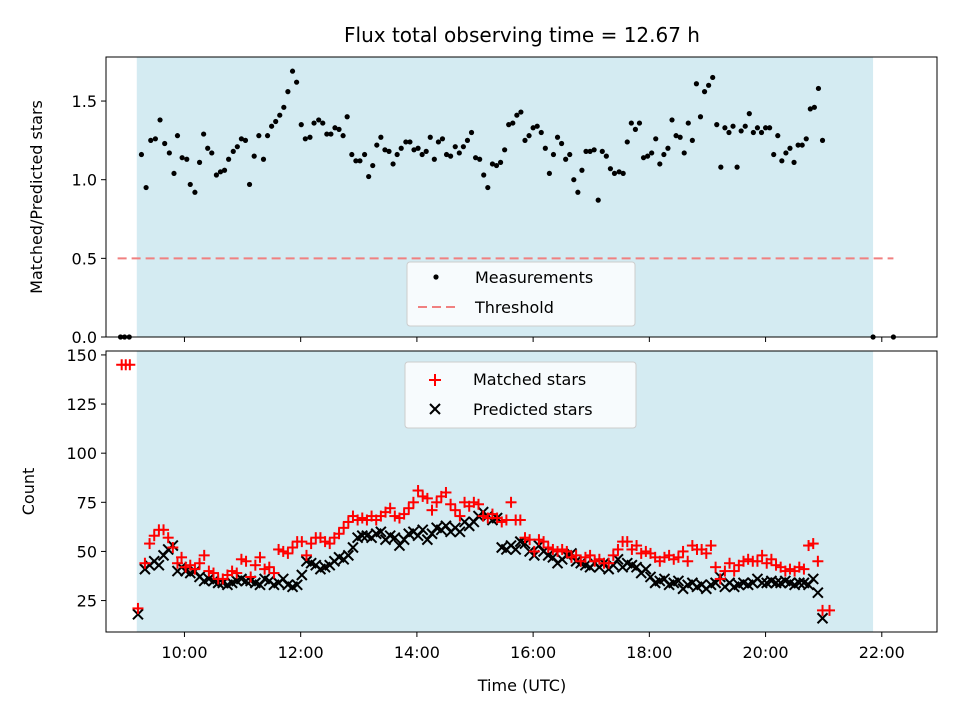  Describe the element at coordinates (87, 502) in the screenshot. I see `y-tick-label: 75` at that location.